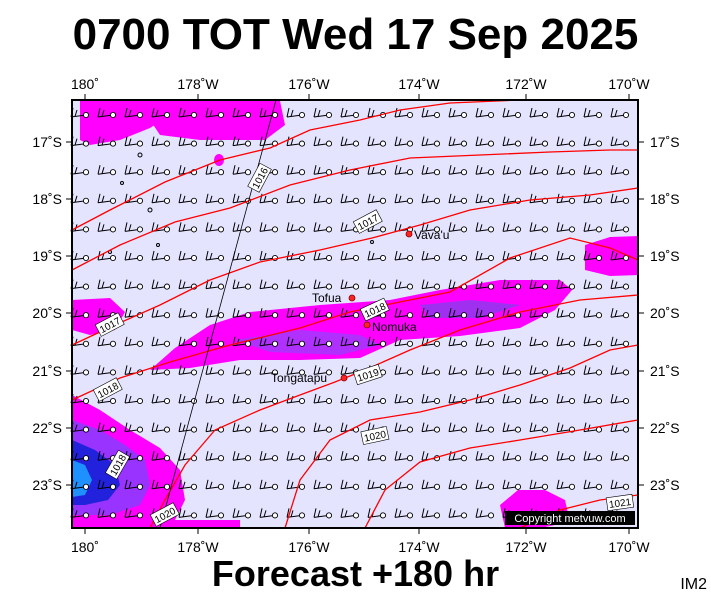  Describe the element at coordinates (47, 199) in the screenshot. I see `lat-label-left: 18˚S` at that location.